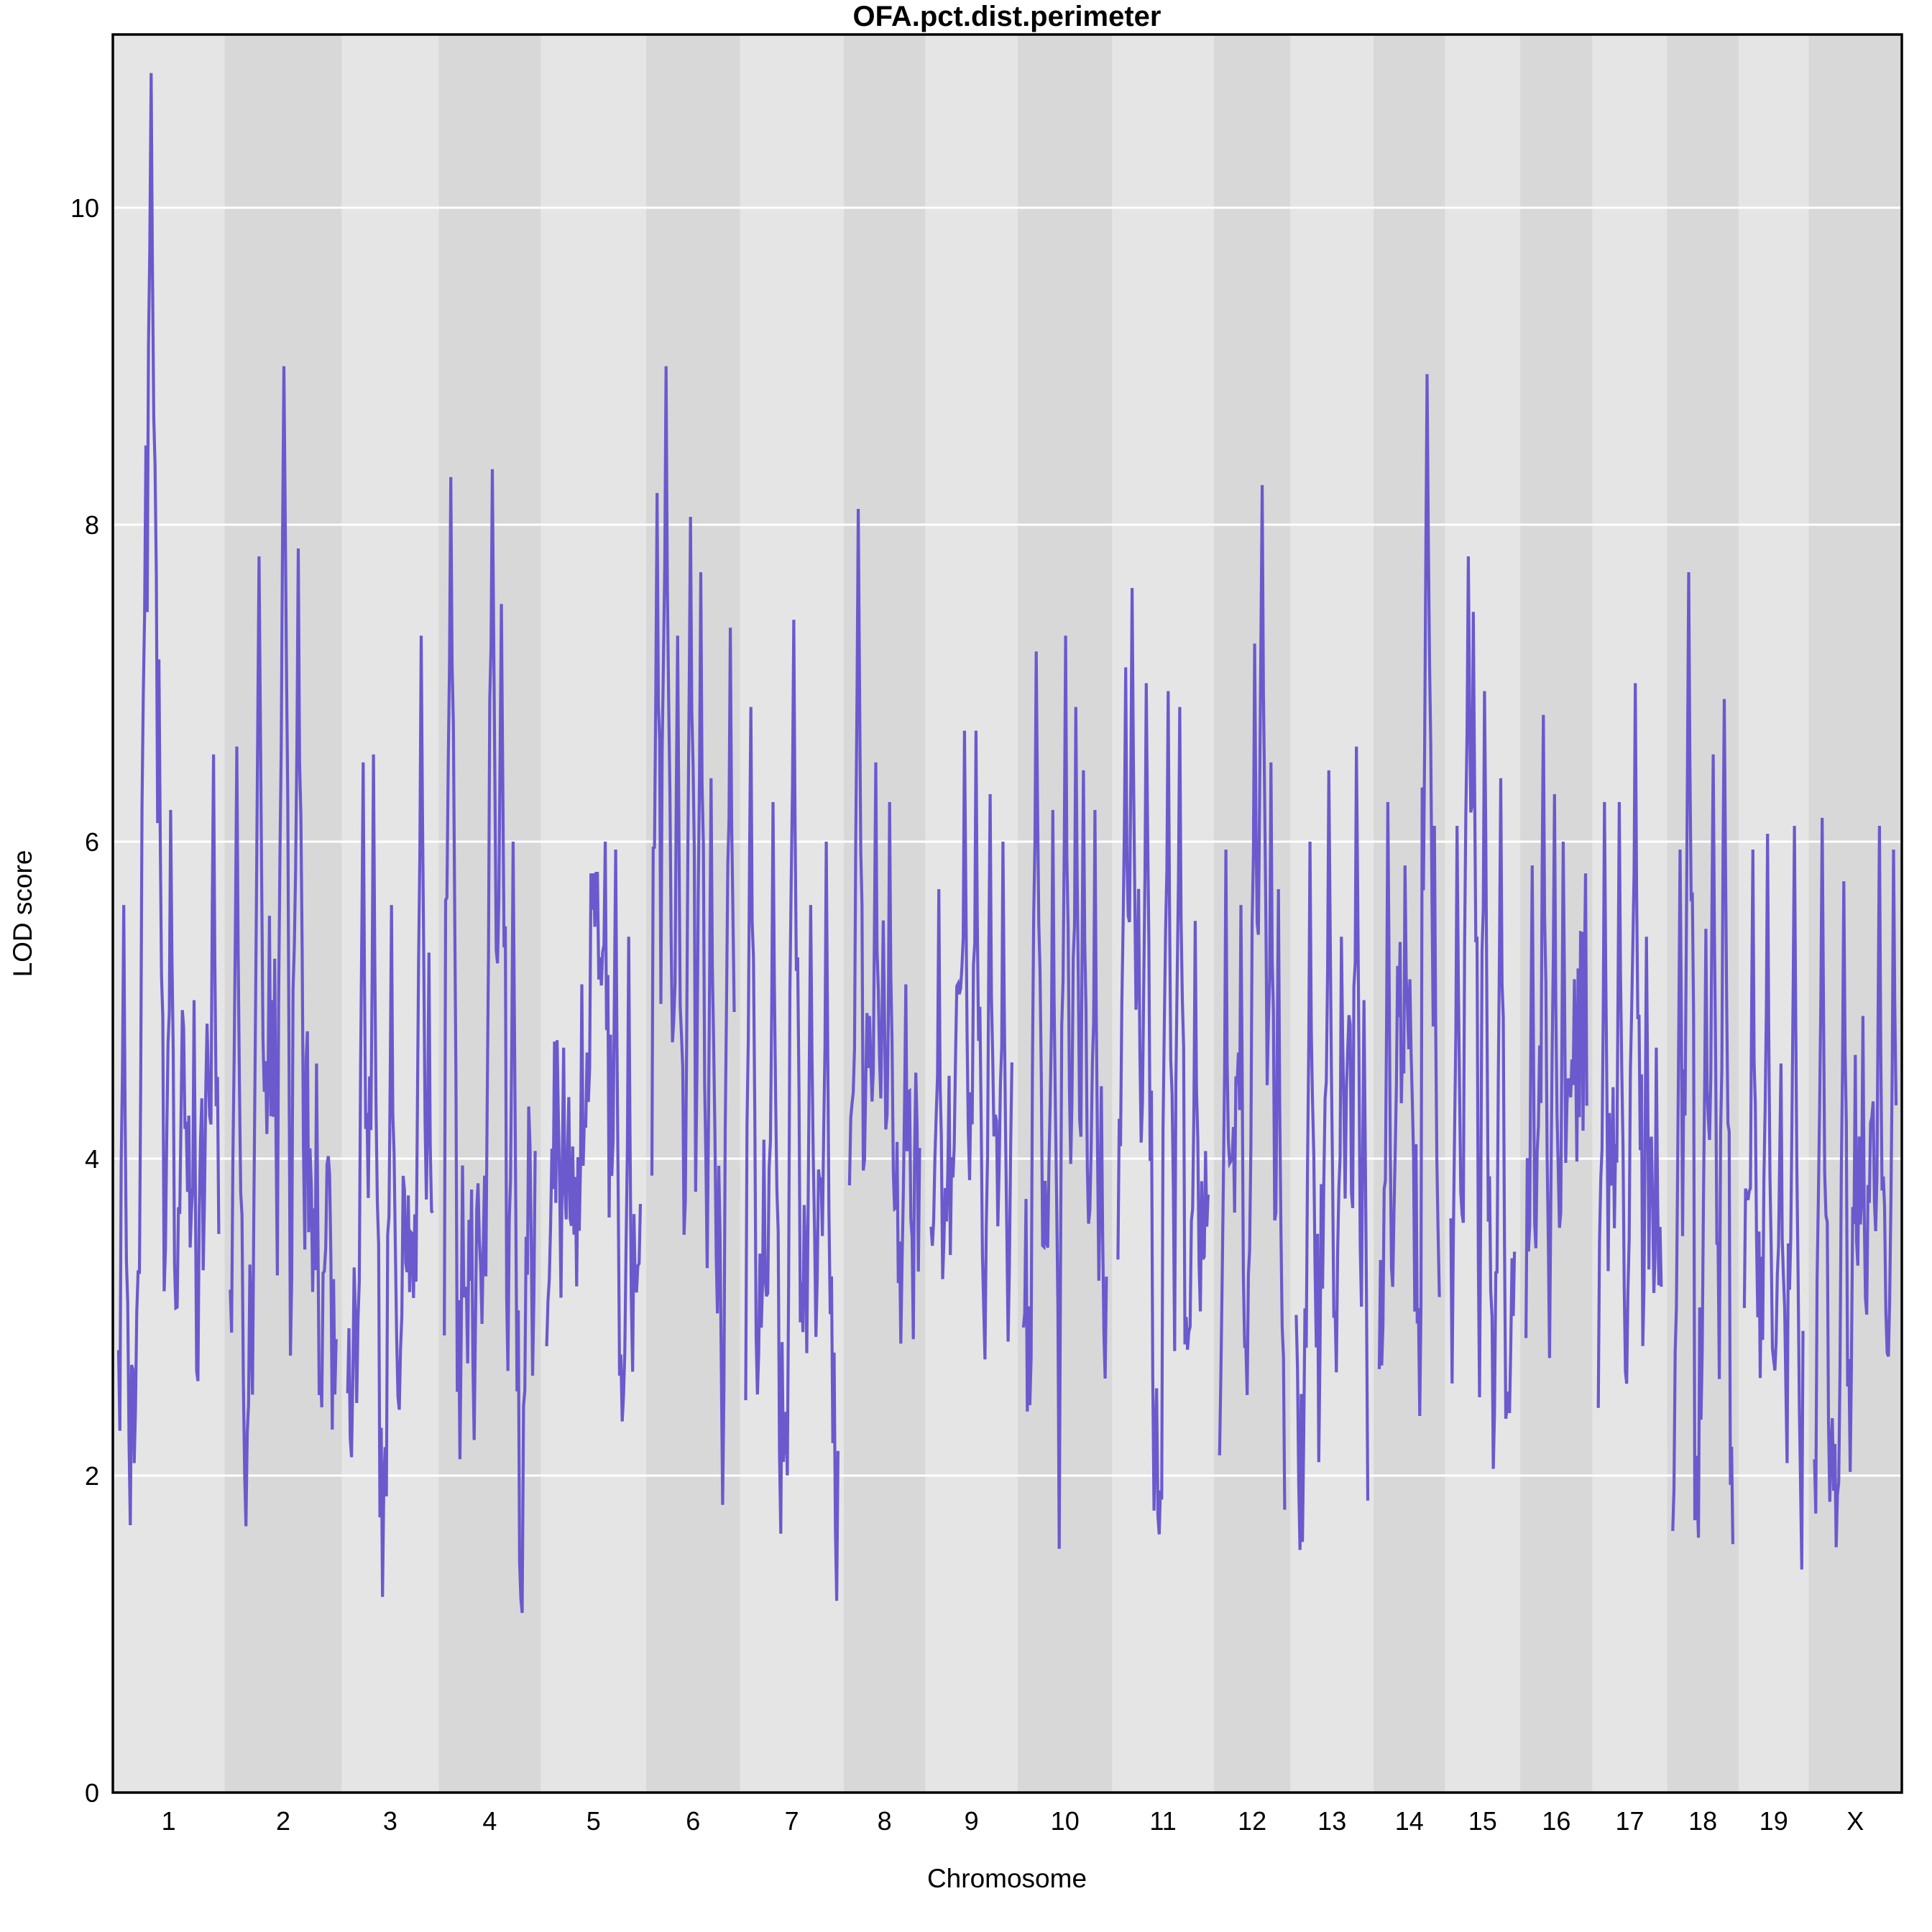  What do you see at coordinates (1556, 1821) in the screenshot?
I see `x-tick-label-chr-16: 16` at bounding box center [1556, 1821].